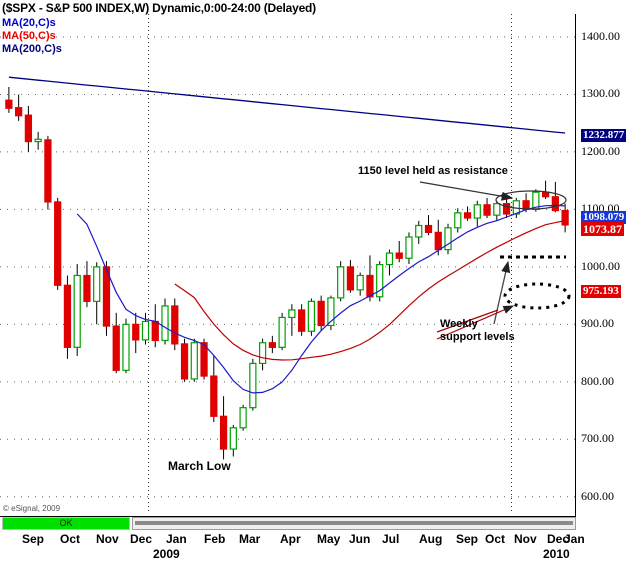 The image size is (644, 566). I want to click on time-tick-10: Jul, so click(391, 539).